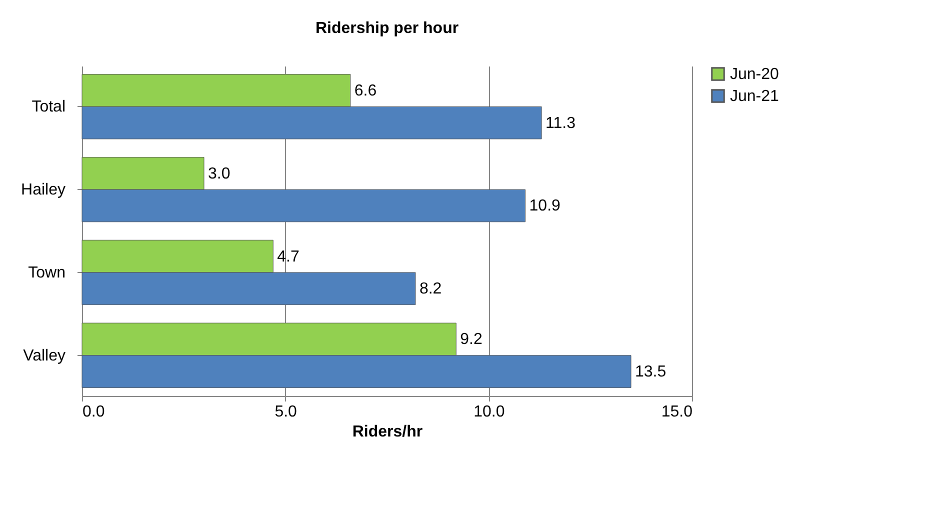 The image size is (942, 508). Describe the element at coordinates (650, 372) in the screenshot. I see `data-label: 13.5` at that location.